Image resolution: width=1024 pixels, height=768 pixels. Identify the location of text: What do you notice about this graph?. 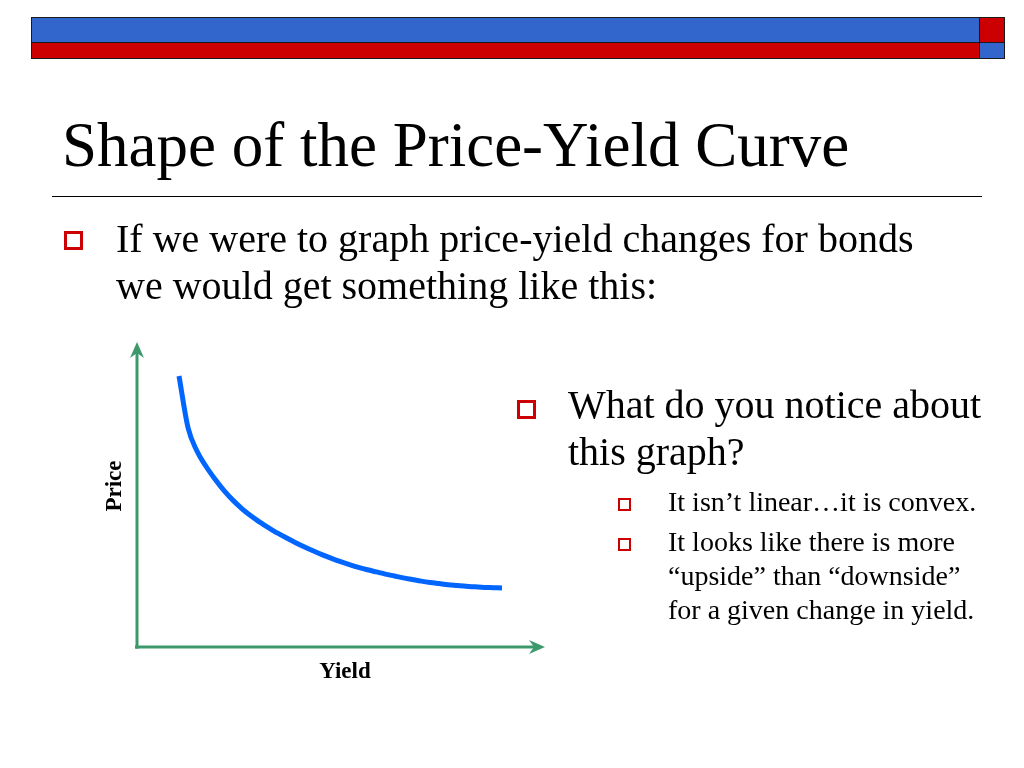
(775, 428).